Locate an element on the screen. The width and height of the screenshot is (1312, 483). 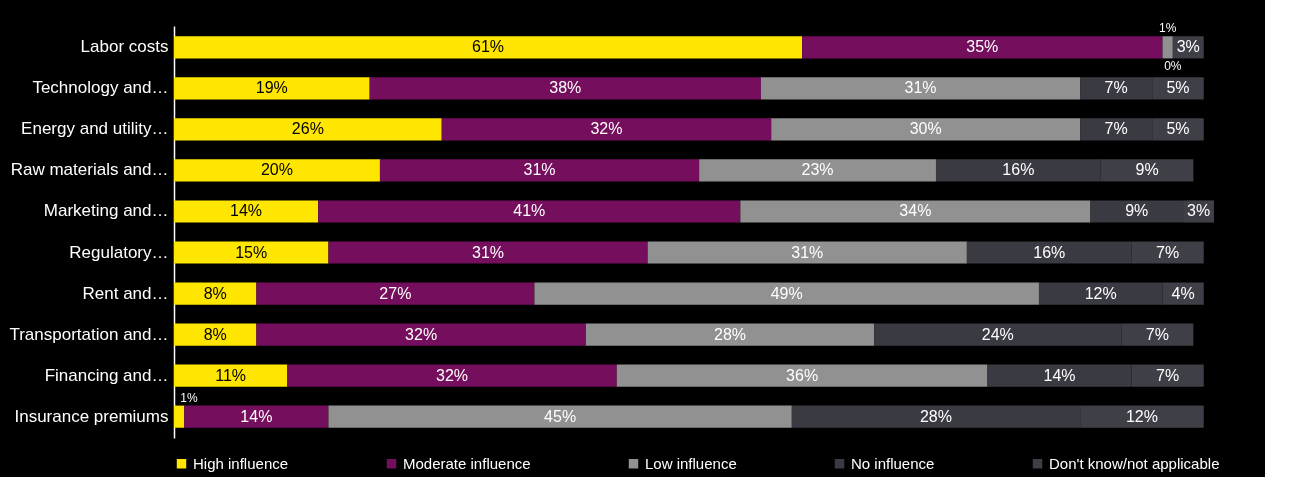
data-label: 38% is located at coordinates (565, 88).